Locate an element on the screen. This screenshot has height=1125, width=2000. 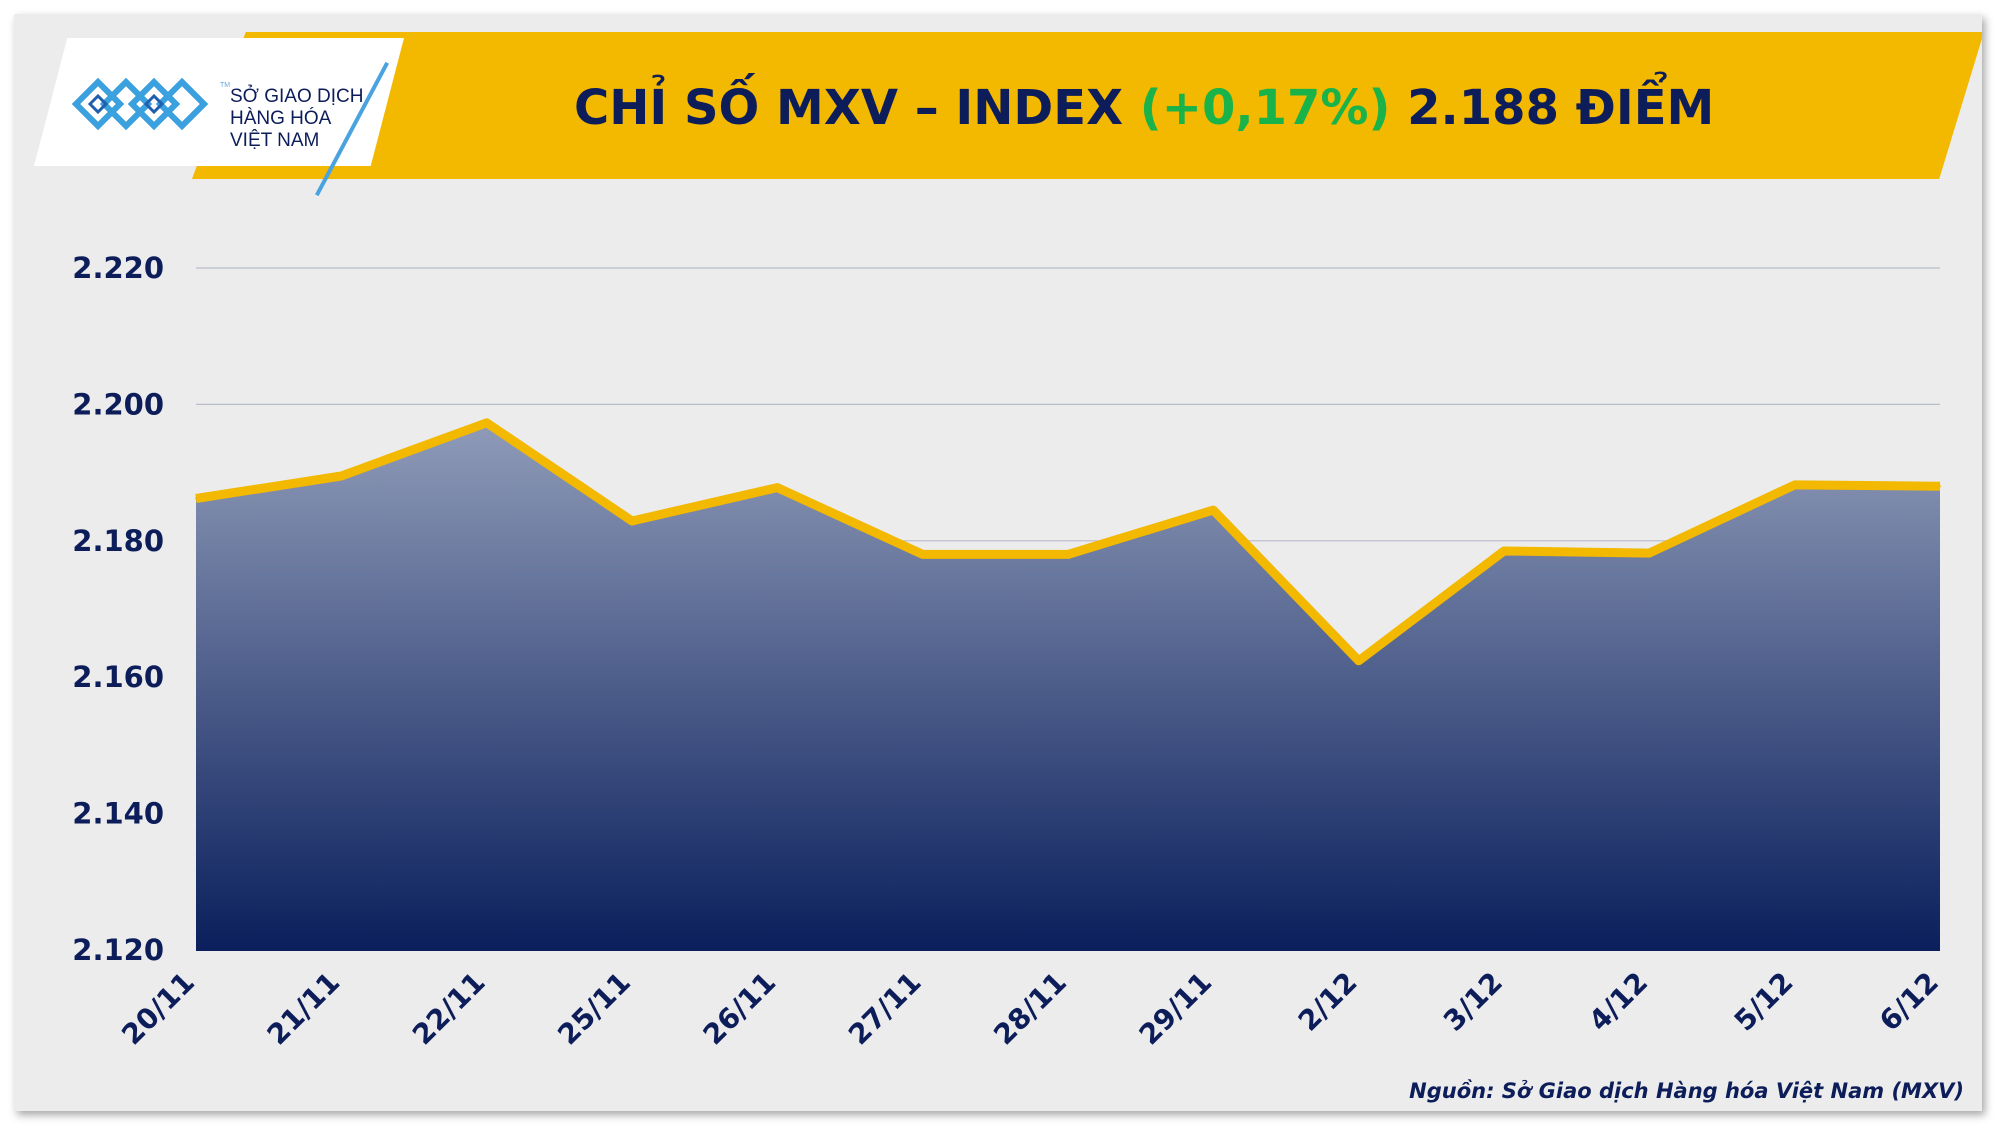
x-tick-label: 5/12 is located at coordinates (1764, 1002).